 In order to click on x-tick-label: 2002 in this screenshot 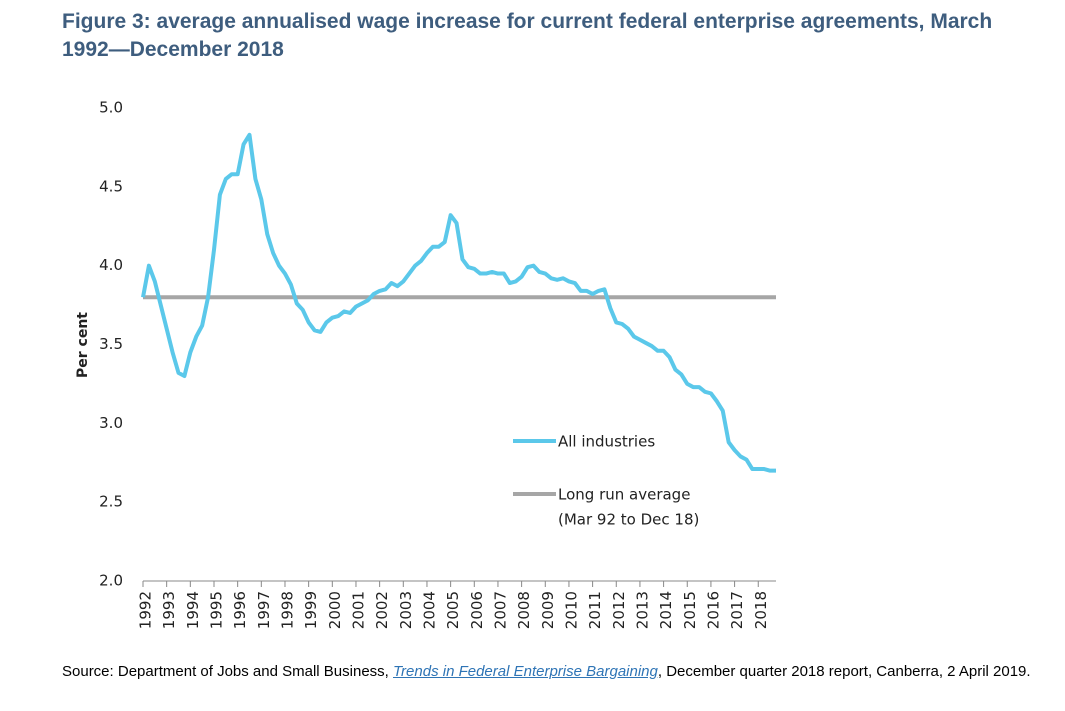, I will do `click(382, 610)`.